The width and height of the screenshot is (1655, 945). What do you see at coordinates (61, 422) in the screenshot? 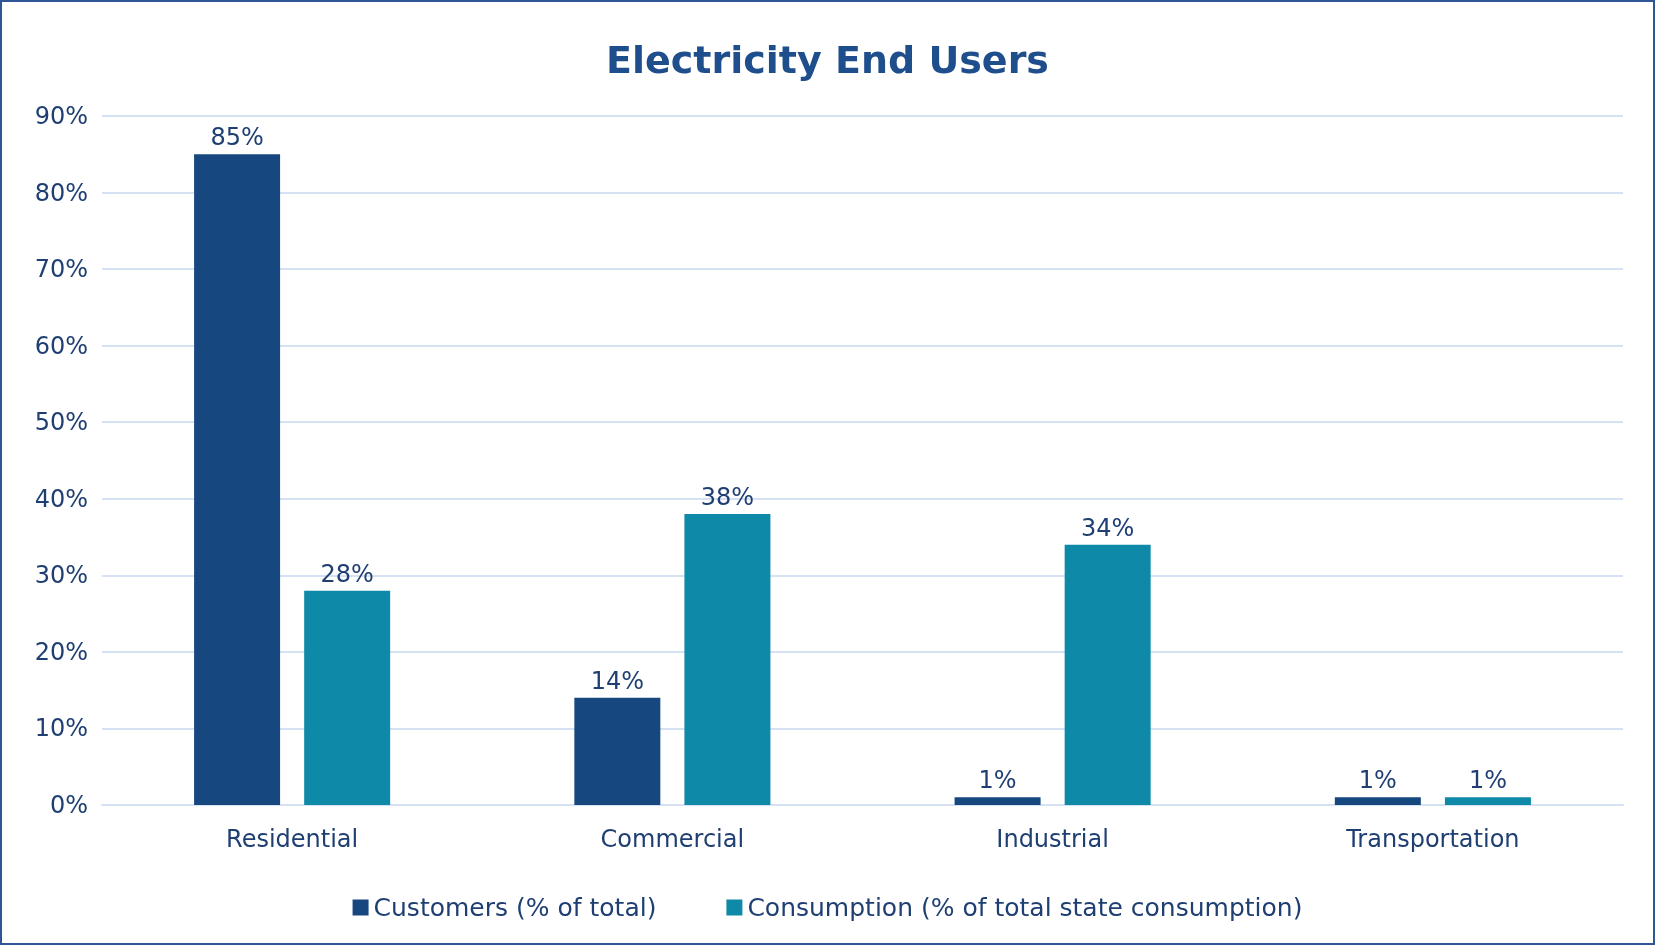
I see `y-tick-label: 50%` at bounding box center [61, 422].